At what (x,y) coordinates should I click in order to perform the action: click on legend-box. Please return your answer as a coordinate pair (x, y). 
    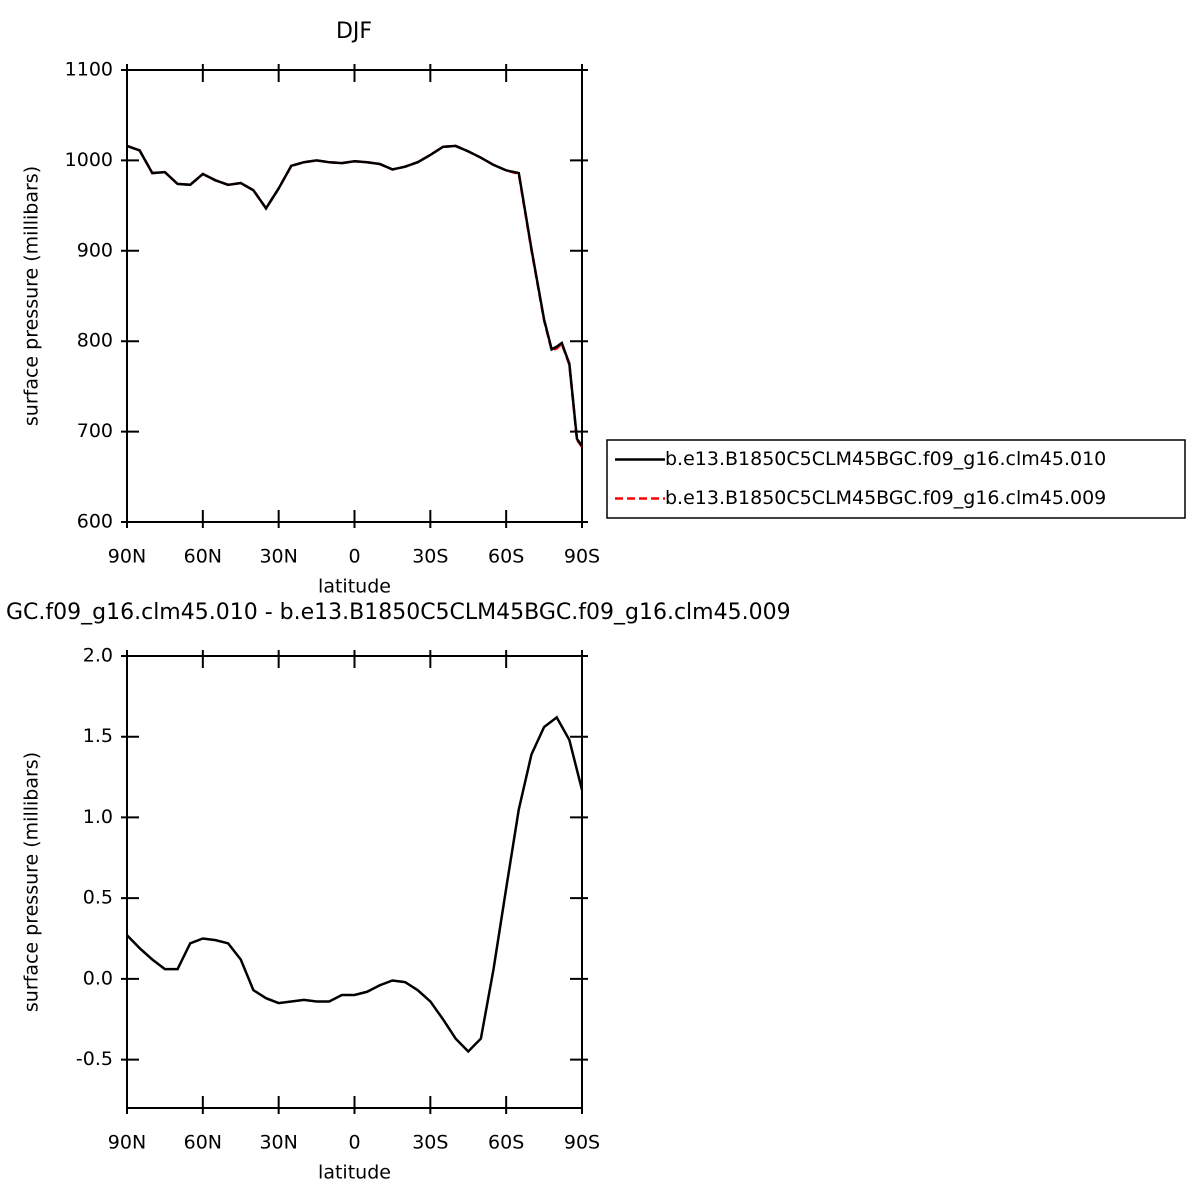
    Looking at the image, I should click on (896, 479).